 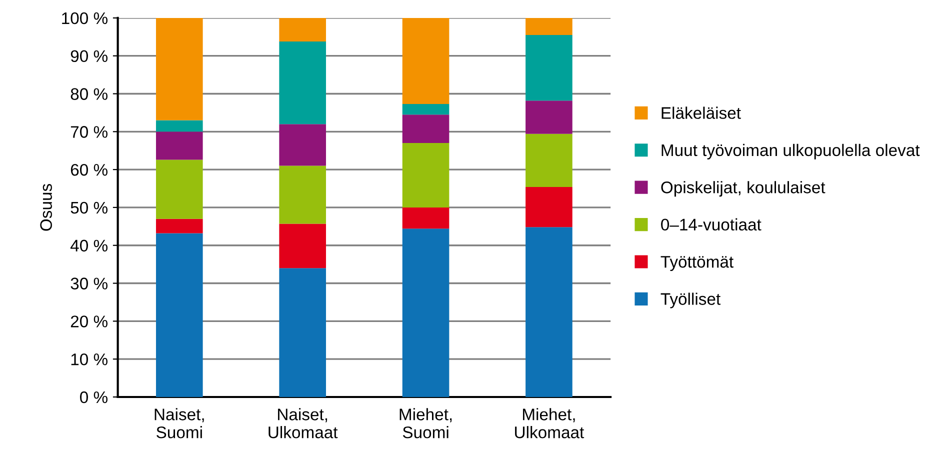 What do you see at coordinates (89, 94) in the screenshot?
I see `y-tick-label: 80 %` at bounding box center [89, 94].